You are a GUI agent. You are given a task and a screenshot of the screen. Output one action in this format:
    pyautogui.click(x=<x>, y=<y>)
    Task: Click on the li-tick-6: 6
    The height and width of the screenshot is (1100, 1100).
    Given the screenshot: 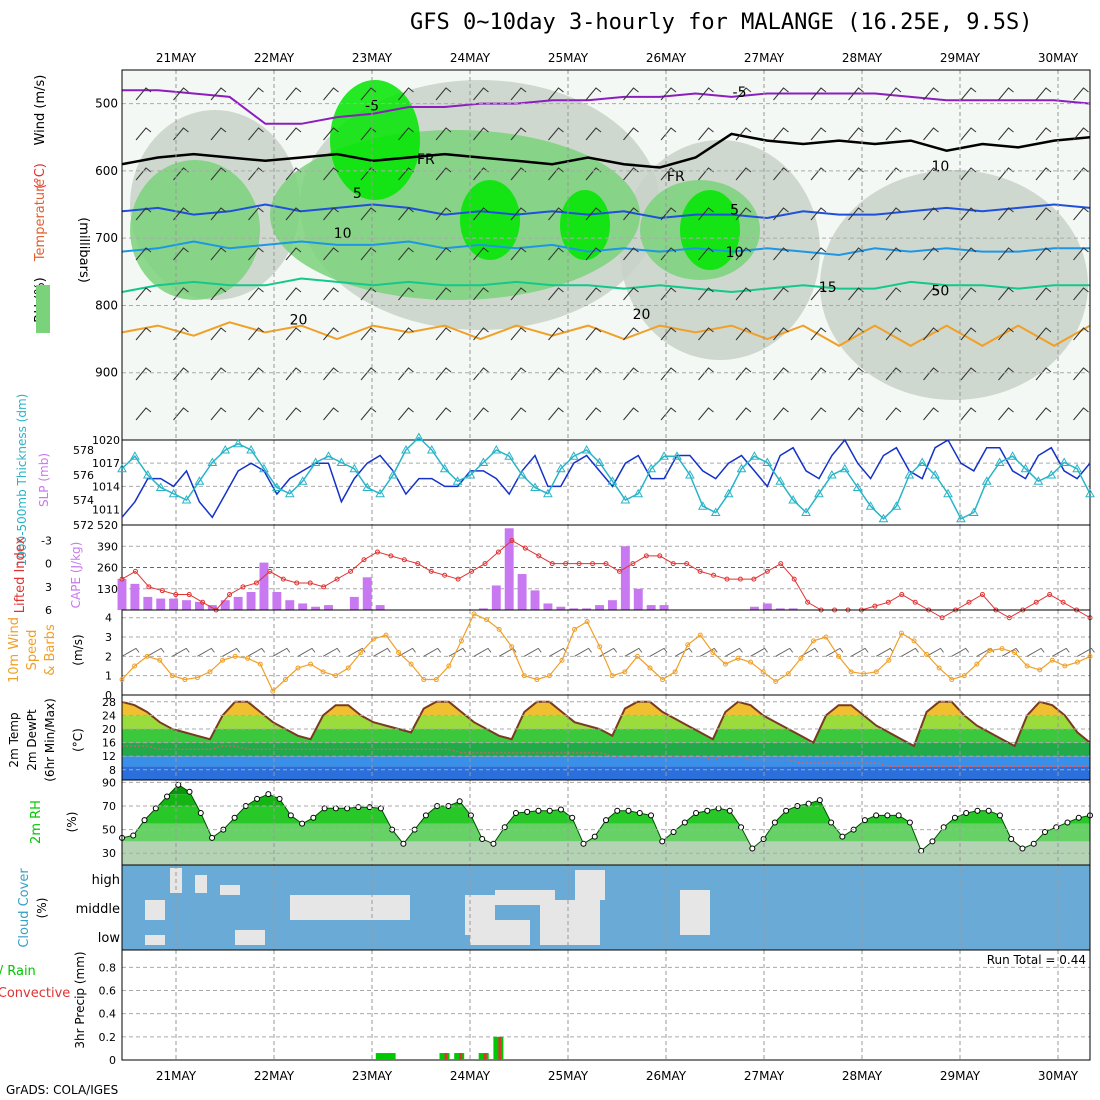 What is the action you would take?
    pyautogui.click(x=48, y=610)
    